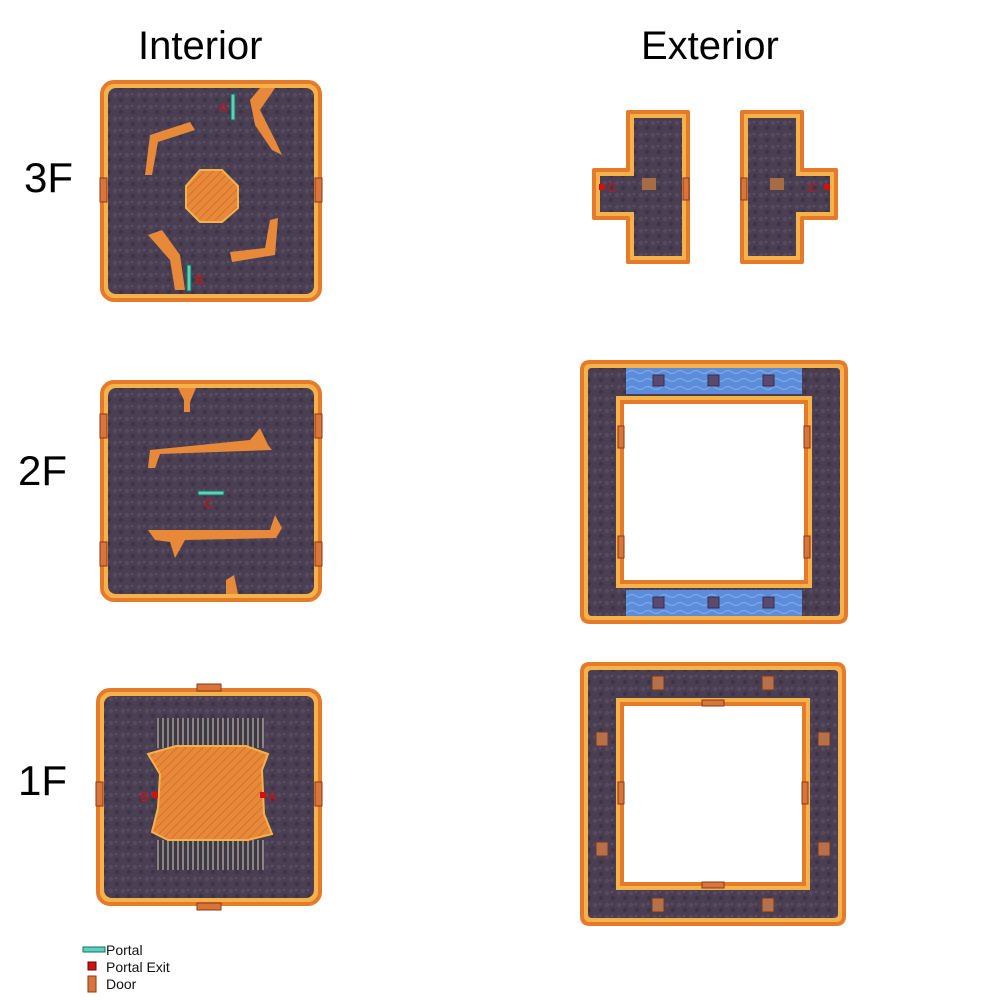 The width and height of the screenshot is (1000, 1000). I want to click on map-3f-interior: A B, so click(211, 191).